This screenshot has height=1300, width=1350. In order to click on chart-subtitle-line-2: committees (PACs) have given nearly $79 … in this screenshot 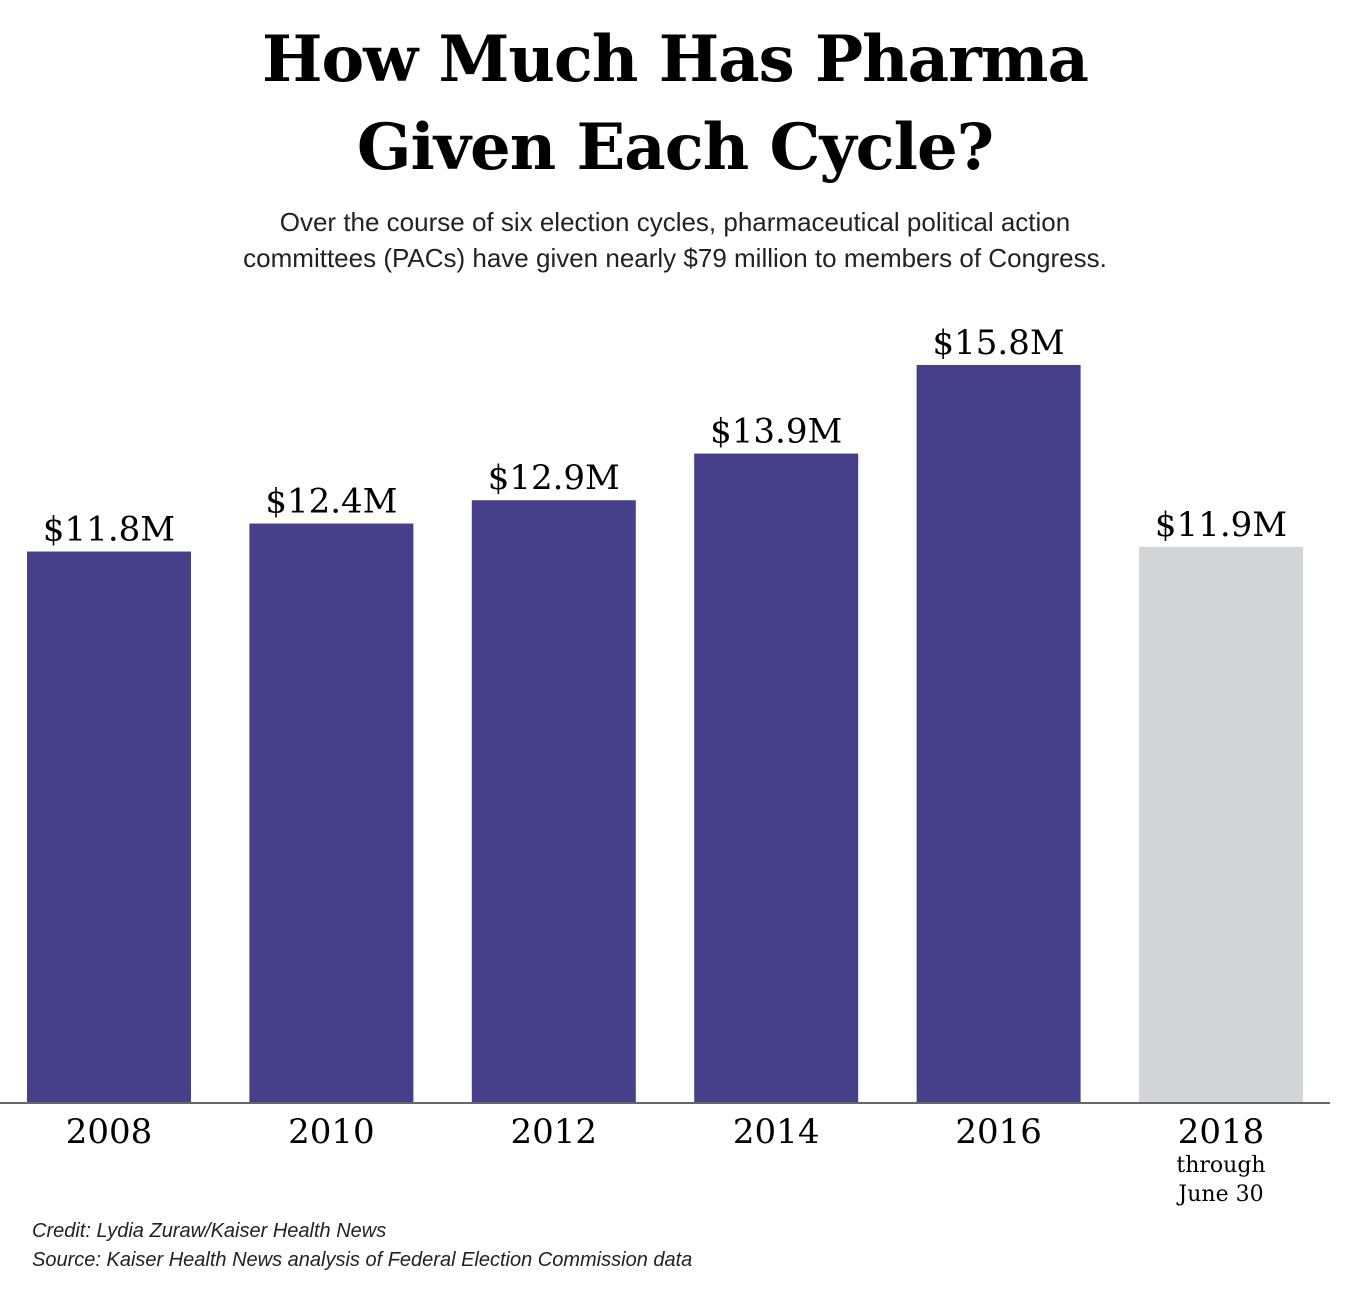, I will do `click(675, 258)`.